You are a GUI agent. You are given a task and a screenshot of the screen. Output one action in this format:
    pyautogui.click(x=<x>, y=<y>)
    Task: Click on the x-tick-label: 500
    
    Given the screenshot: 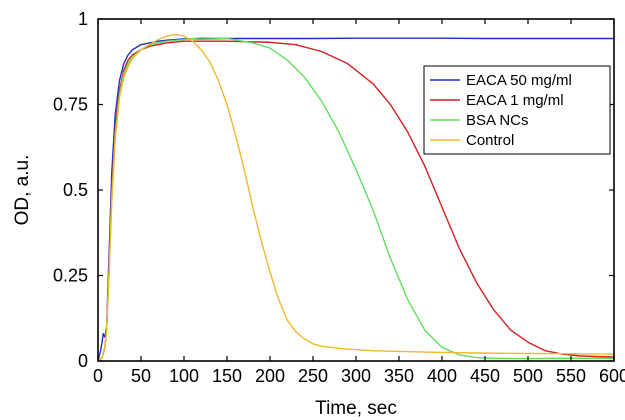 What is the action you would take?
    pyautogui.click(x=528, y=376)
    